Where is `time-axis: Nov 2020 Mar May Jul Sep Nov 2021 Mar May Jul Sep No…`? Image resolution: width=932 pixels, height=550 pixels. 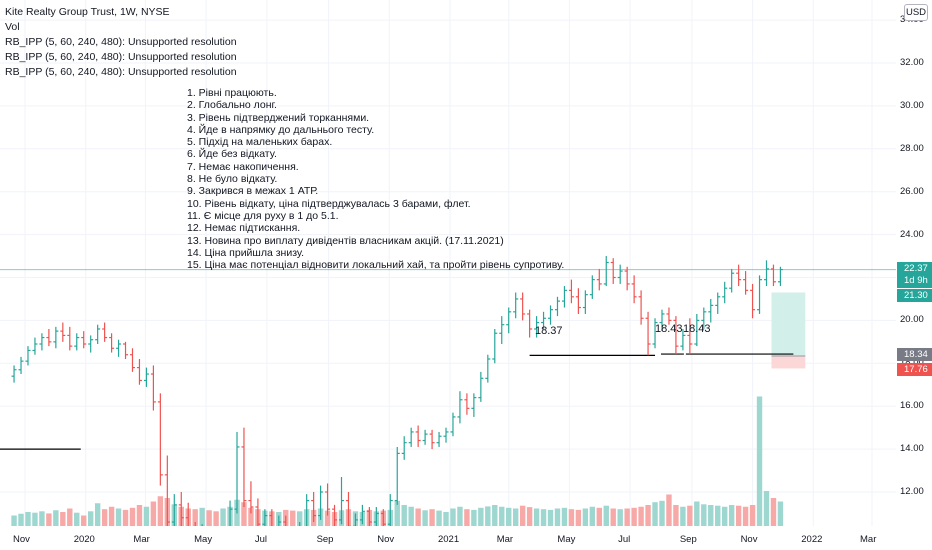 time-axis: Nov 2020 Mar May Jul Sep Nov 2021 Mar May Jul Sep No… is located at coordinates (448, 538).